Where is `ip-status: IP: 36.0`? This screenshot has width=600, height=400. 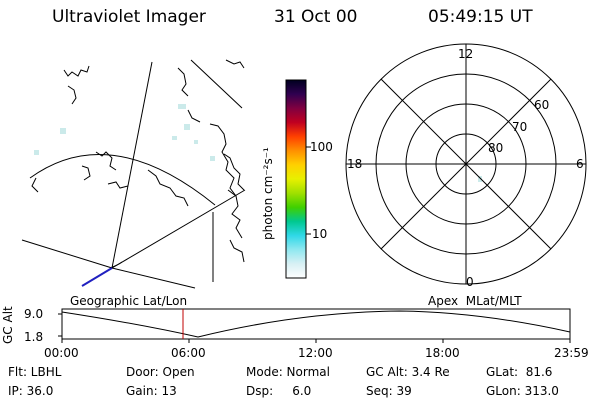 ip-status: IP: 36.0 is located at coordinates (31, 391).